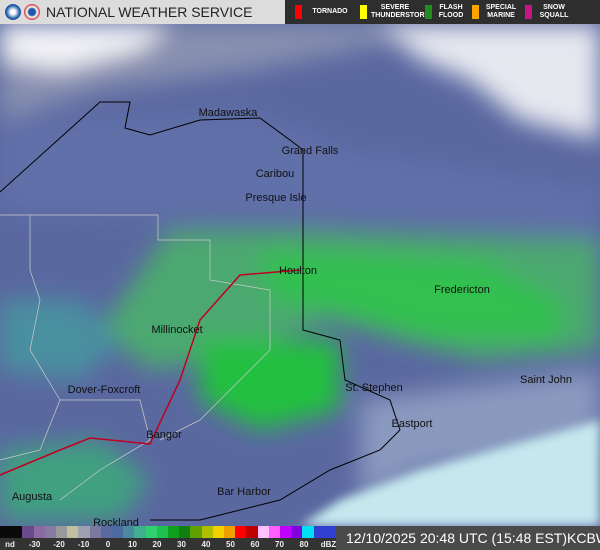 The width and height of the screenshot is (600, 550). I want to click on scale-label: 10, so click(132, 544).